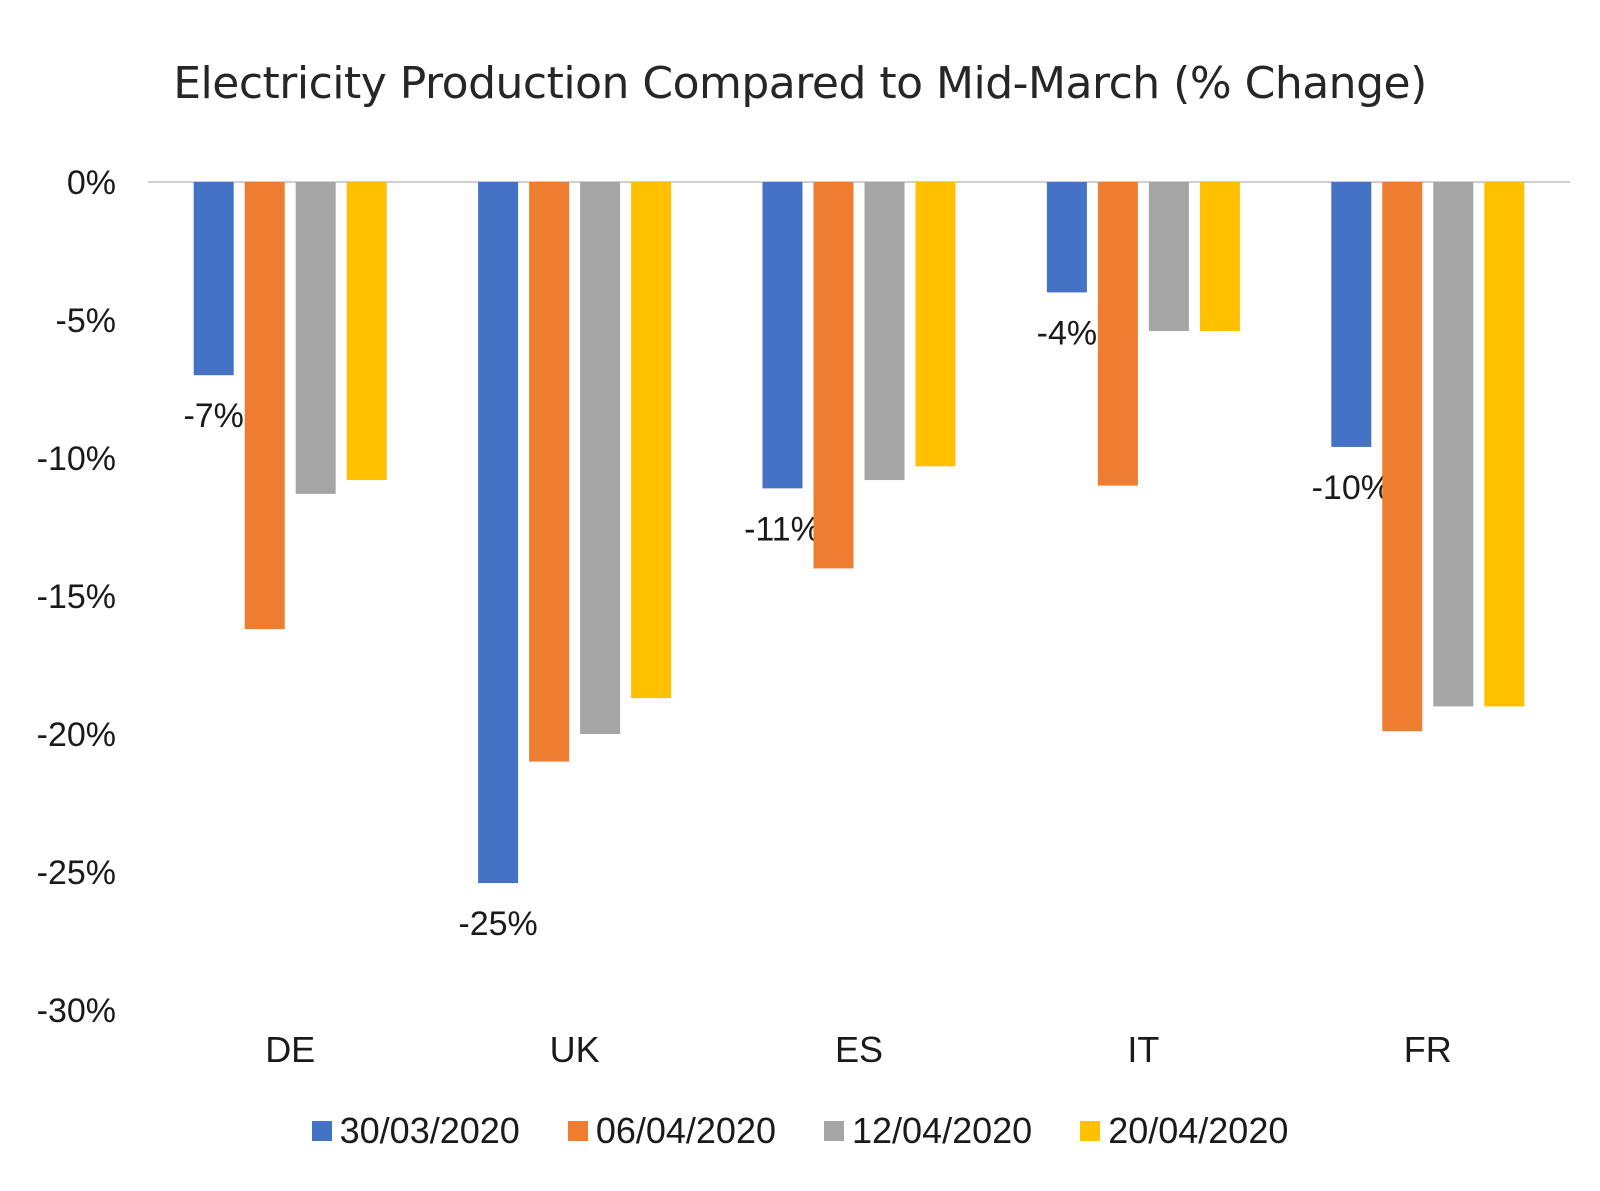  I want to click on data-label: -11%, so click(782, 529).